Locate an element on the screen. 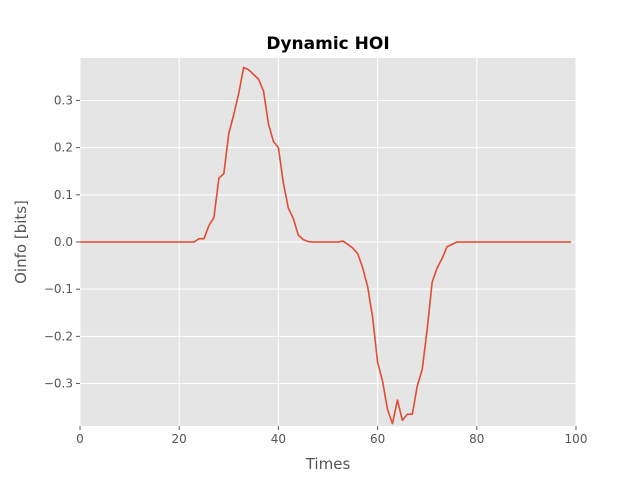  x-tick-label: 80 is located at coordinates (476, 439).